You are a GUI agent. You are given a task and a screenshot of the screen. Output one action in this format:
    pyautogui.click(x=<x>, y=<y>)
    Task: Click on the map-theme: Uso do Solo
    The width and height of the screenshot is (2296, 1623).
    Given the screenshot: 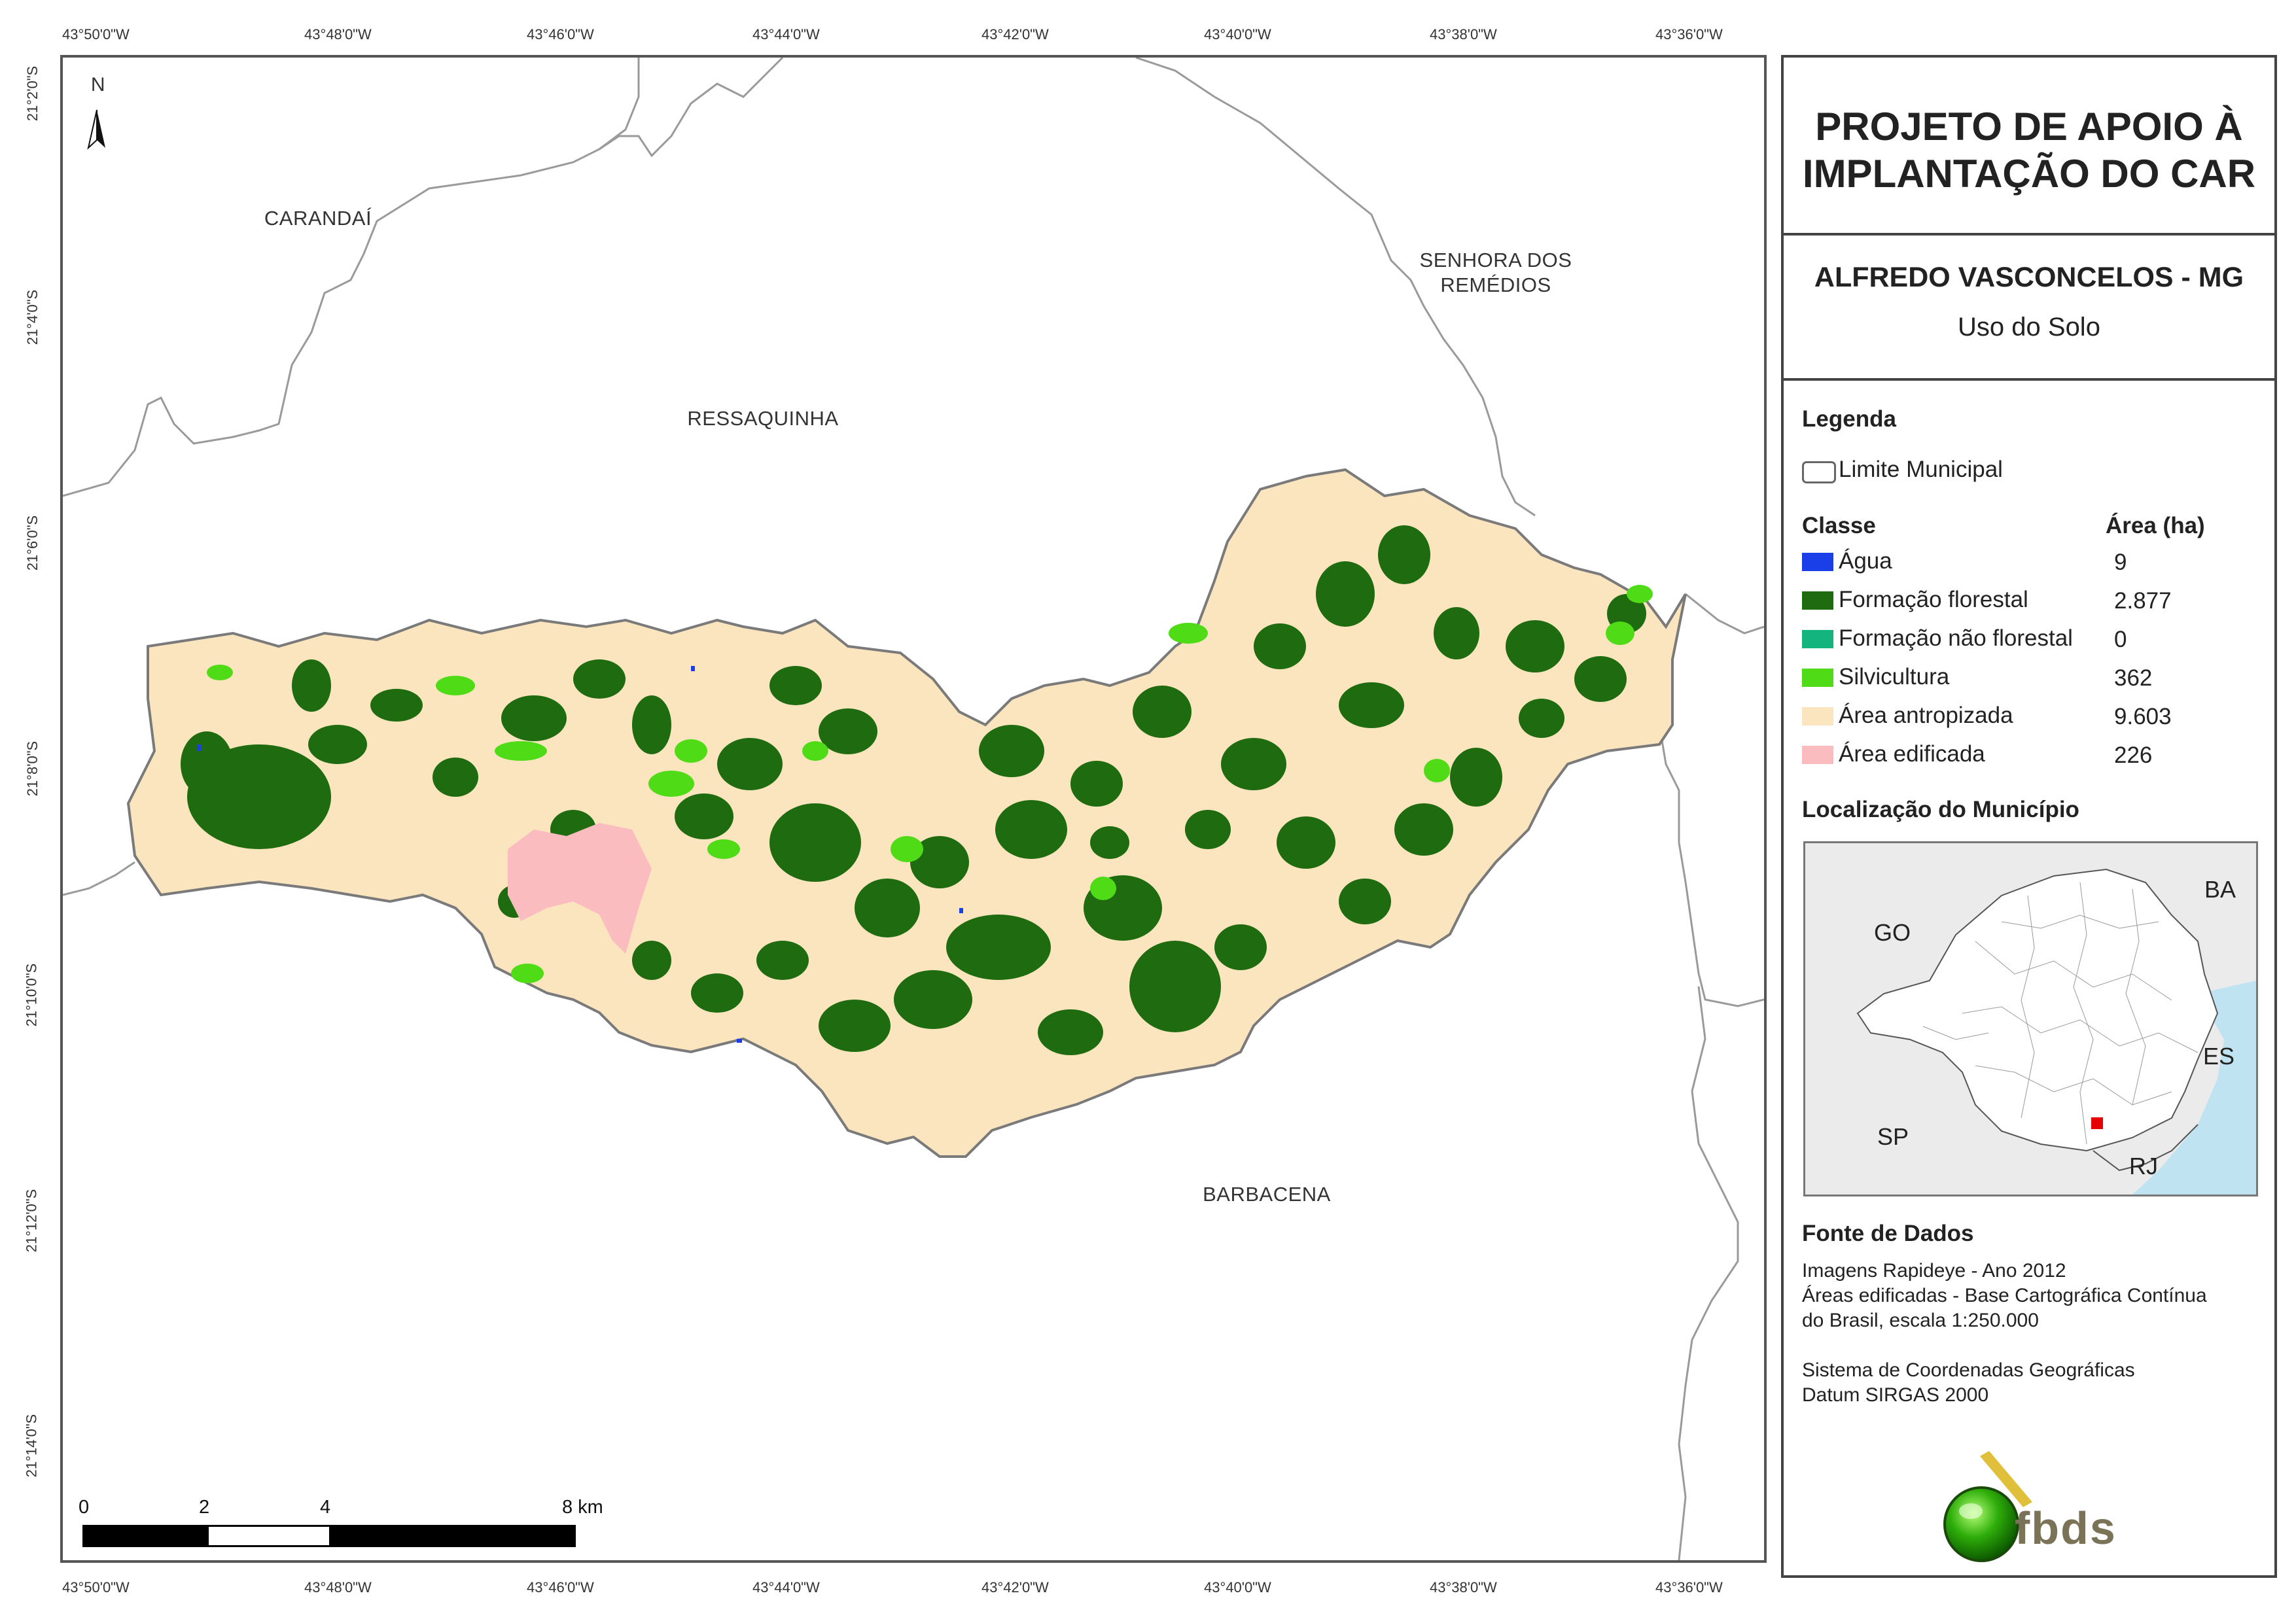 What is the action you would take?
    pyautogui.click(x=2029, y=327)
    